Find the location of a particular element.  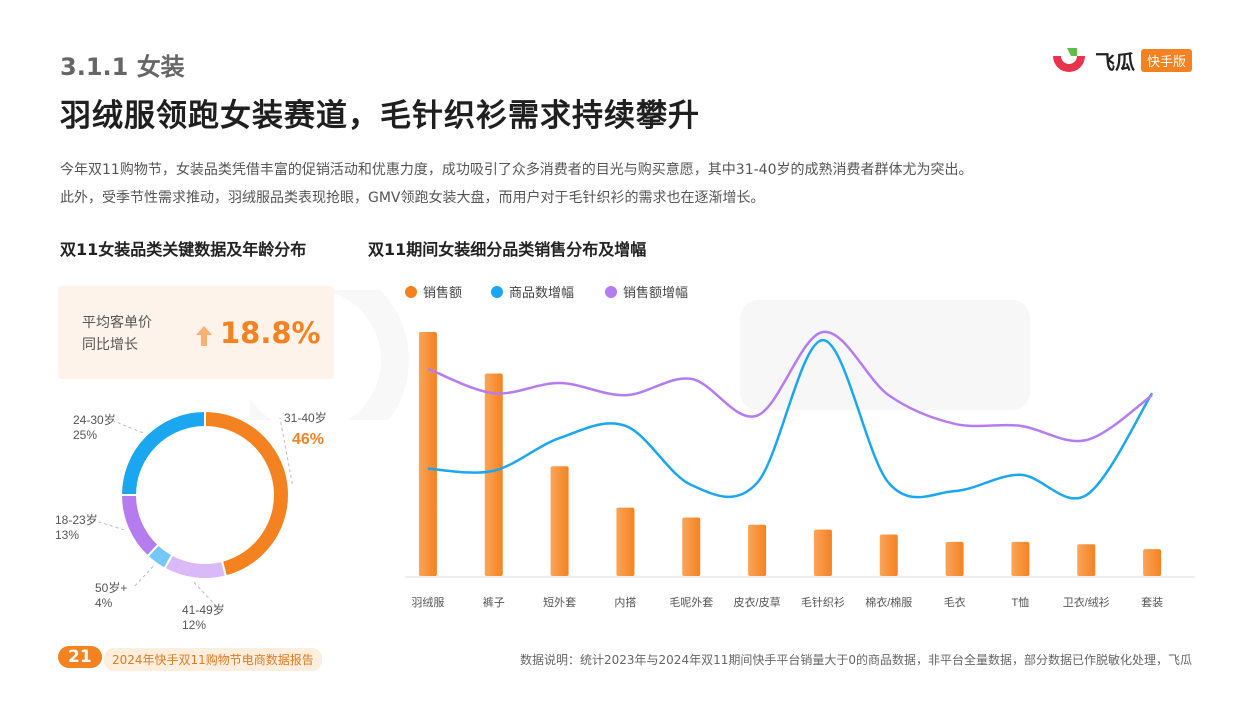

kpi-value: 18.8% is located at coordinates (270, 333).